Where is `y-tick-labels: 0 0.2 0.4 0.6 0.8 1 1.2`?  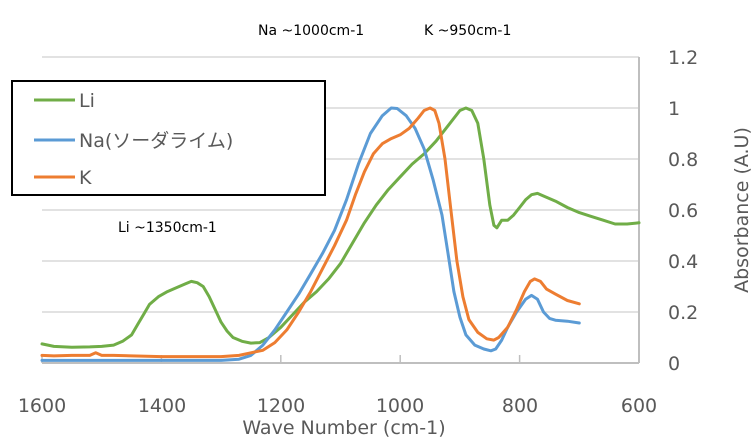 y-tick-labels: 0 0.2 0.4 0.6 0.8 1 1.2 is located at coordinates (683, 211).